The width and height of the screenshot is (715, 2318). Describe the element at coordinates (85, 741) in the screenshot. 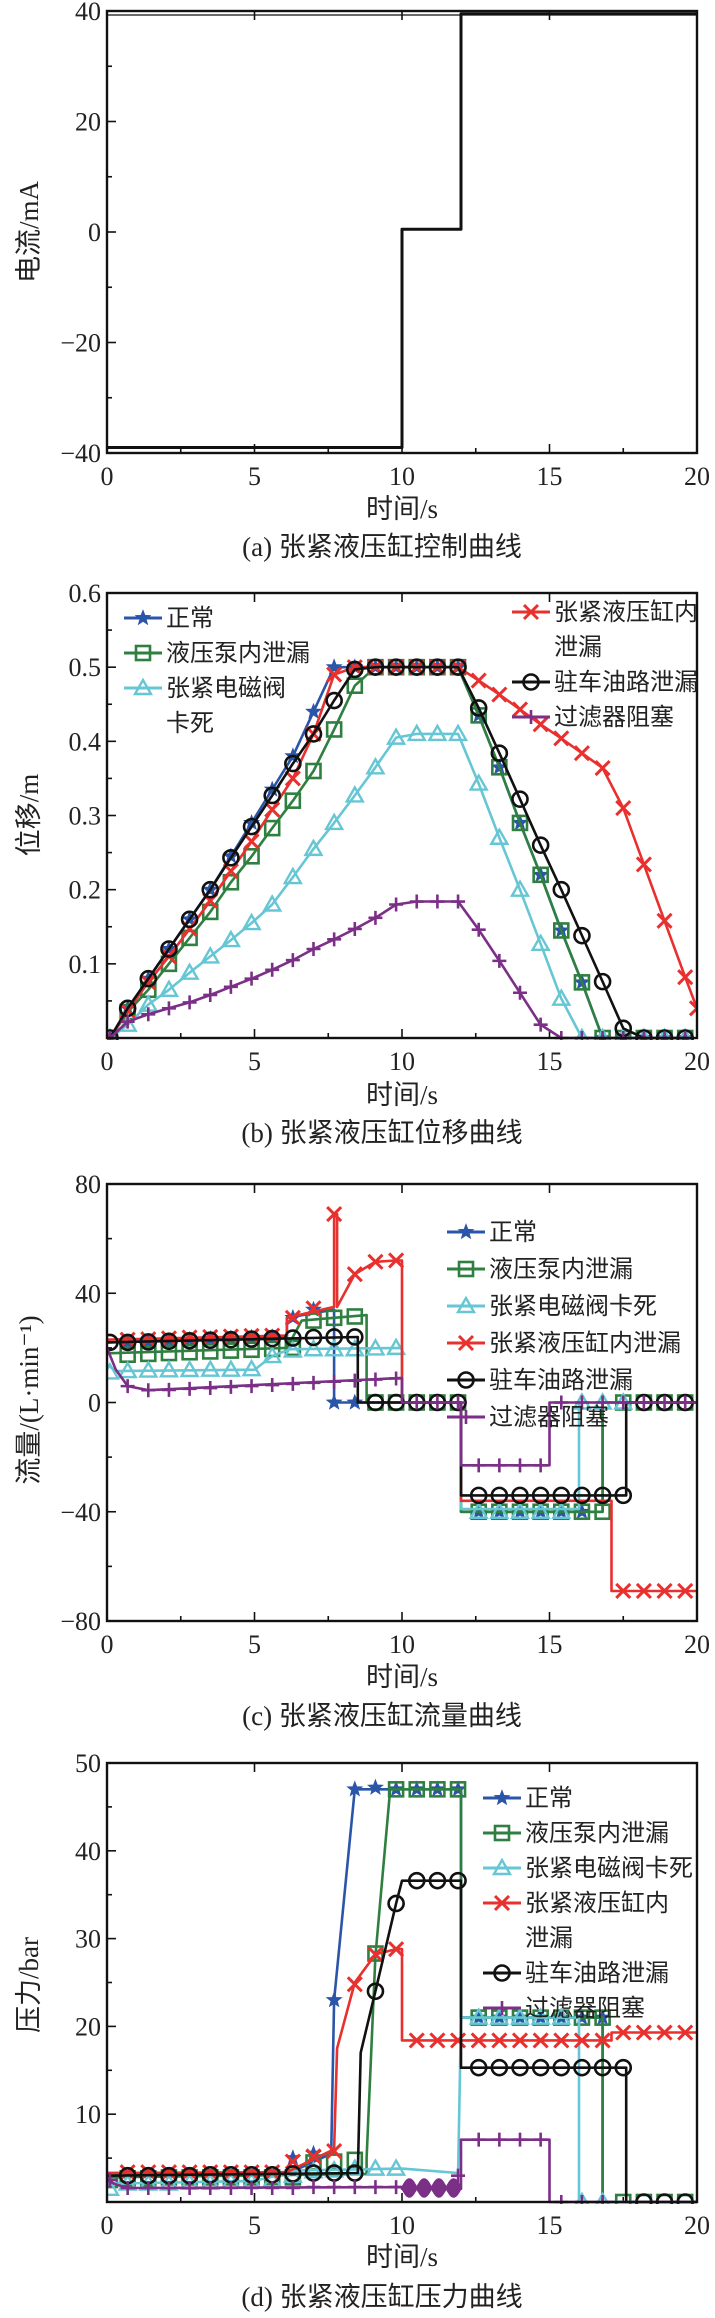

I see `y-tick-label: 0.4` at that location.